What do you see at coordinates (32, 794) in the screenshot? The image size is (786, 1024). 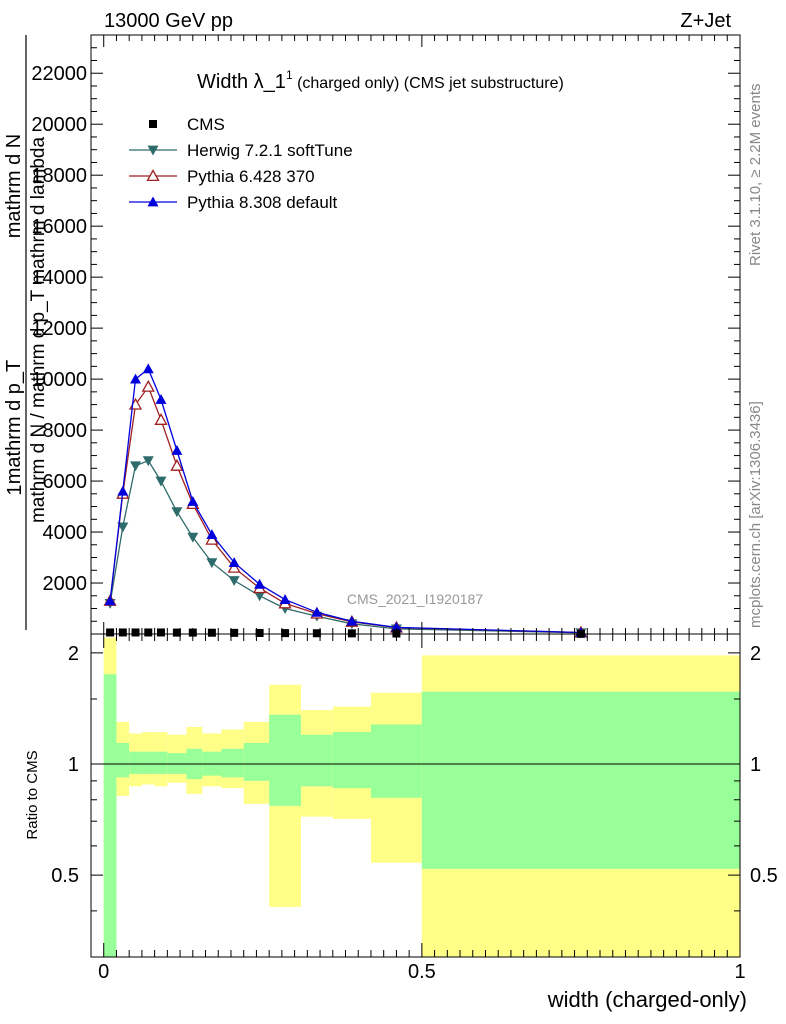 I see `ratio-ylabel: Ratio to CMS` at bounding box center [32, 794].